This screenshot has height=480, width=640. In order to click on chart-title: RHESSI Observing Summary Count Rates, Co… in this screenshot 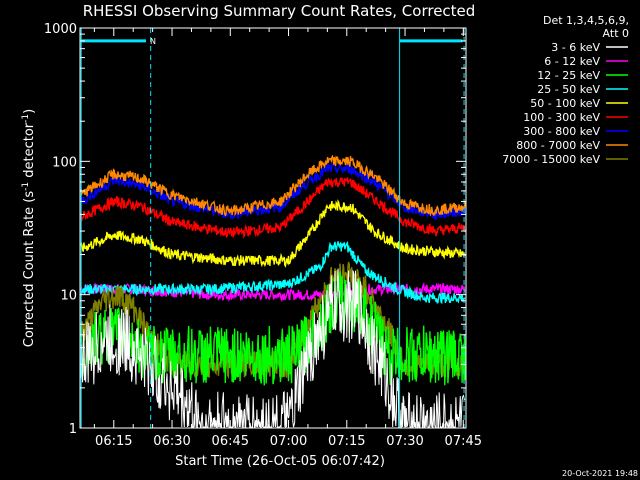, I will do `click(279, 11)`.